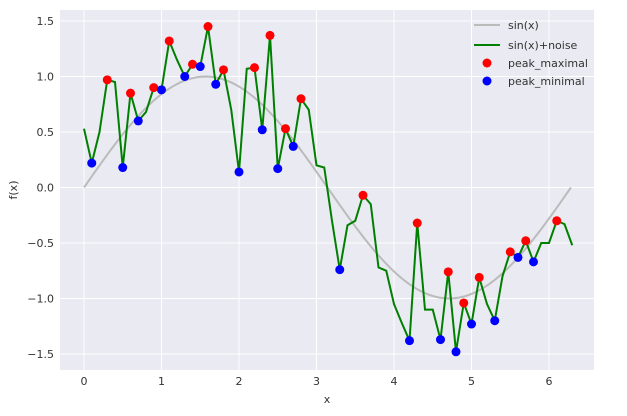  What do you see at coordinates (487, 81) in the screenshot?
I see `legend-marker-min` at bounding box center [487, 81].